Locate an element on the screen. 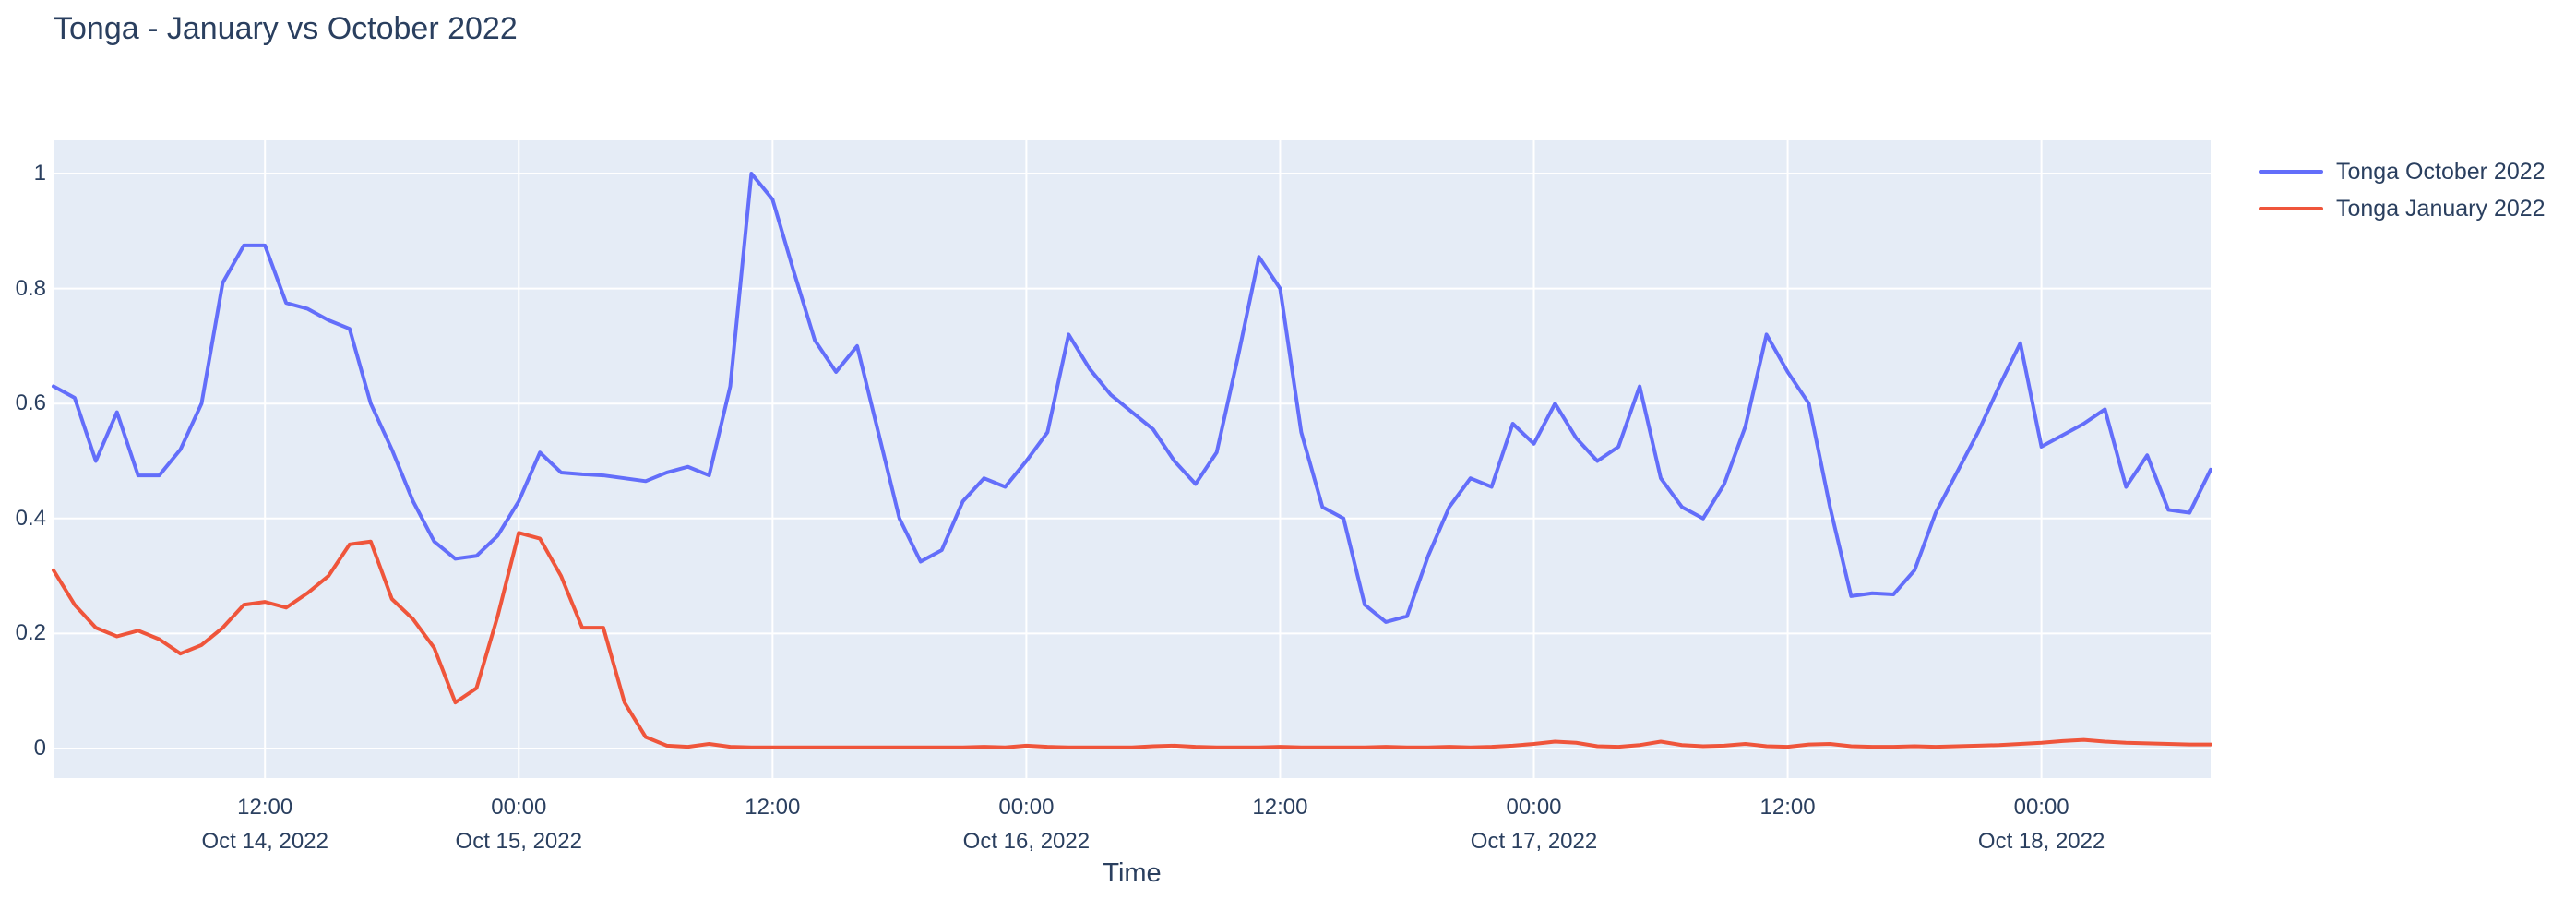  y-tick-label: 1 is located at coordinates (40, 173).